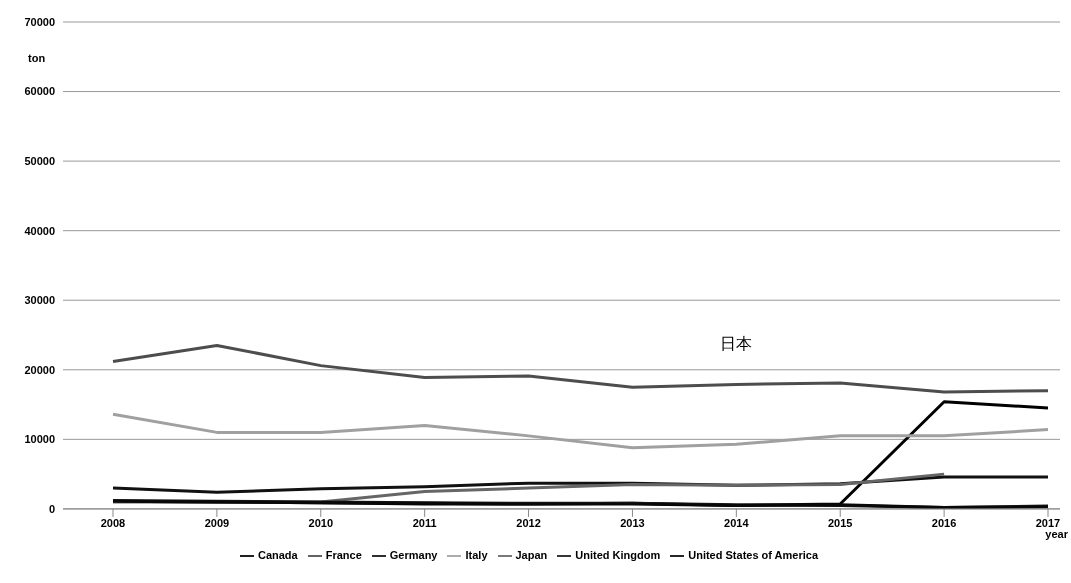  Describe the element at coordinates (737, 522) in the screenshot. I see `x-tick-label: 2014` at that location.